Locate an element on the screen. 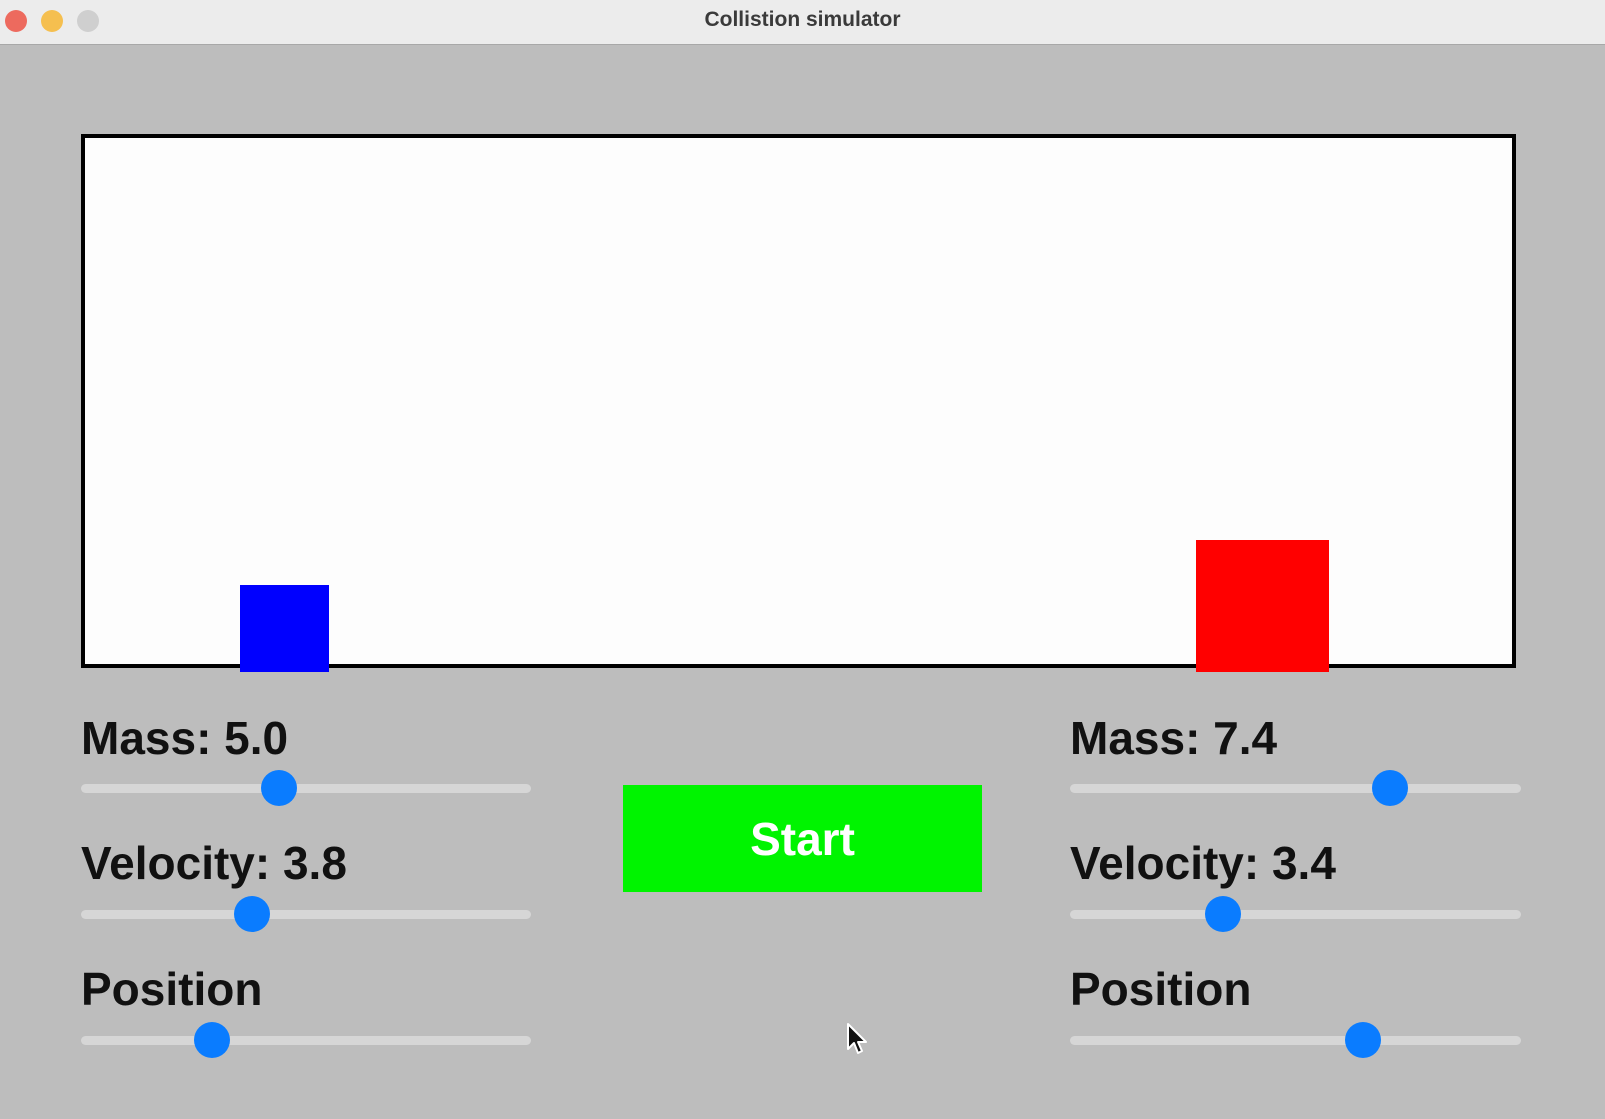  left-position-label: Position is located at coordinates (172, 989).